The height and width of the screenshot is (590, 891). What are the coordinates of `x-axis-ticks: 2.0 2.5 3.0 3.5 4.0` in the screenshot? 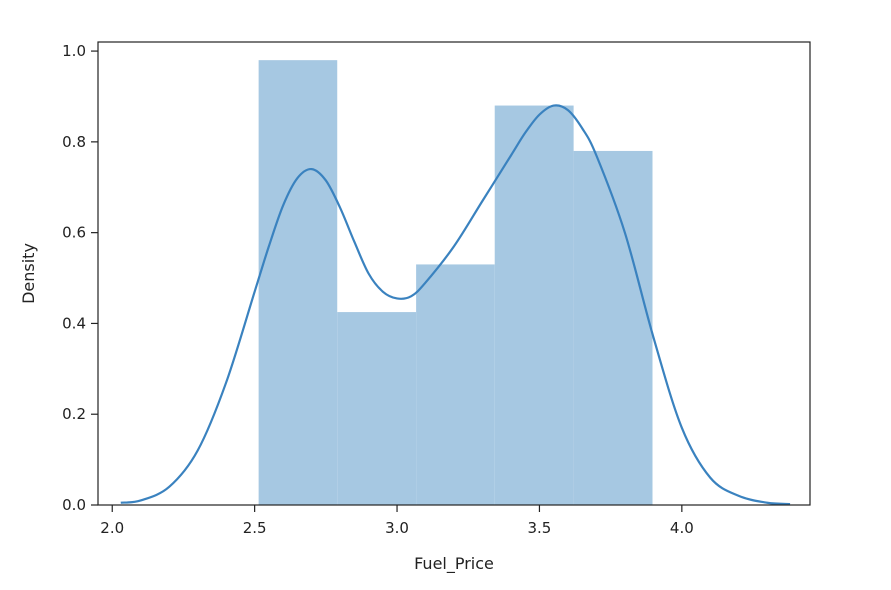 It's located at (397, 521).